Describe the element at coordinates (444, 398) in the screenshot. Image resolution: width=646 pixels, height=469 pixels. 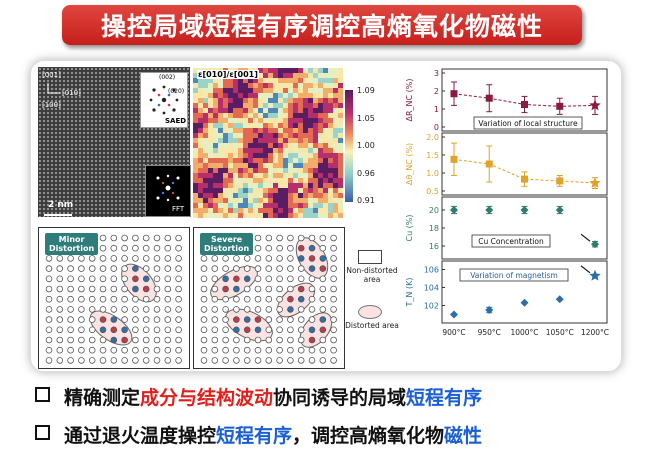
I see `bullet-1-part-4: 短程有序` at that location.